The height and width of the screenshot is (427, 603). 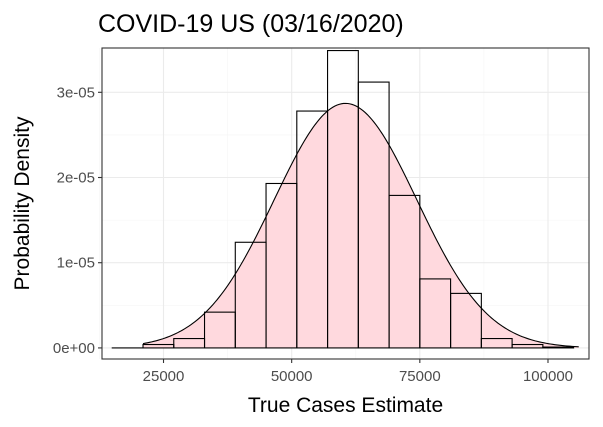 I want to click on y-tick-label-2: 2e-05, so click(x=76, y=178).